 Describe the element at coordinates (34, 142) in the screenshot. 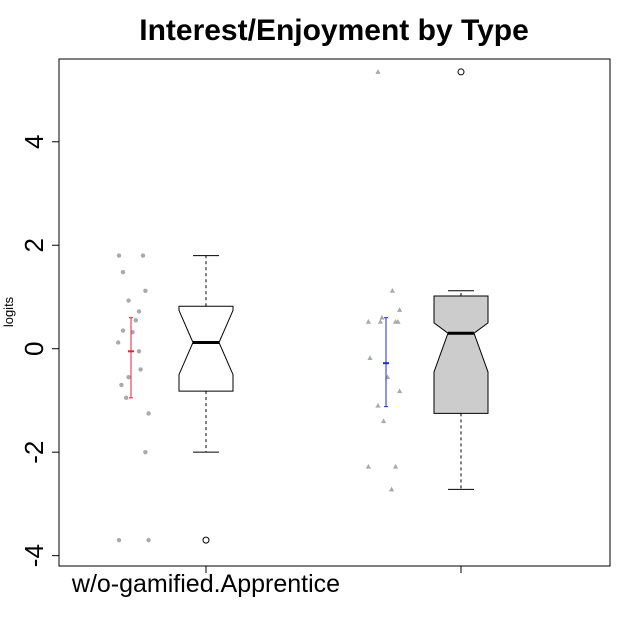

I see `y-tick-label: 4` at that location.